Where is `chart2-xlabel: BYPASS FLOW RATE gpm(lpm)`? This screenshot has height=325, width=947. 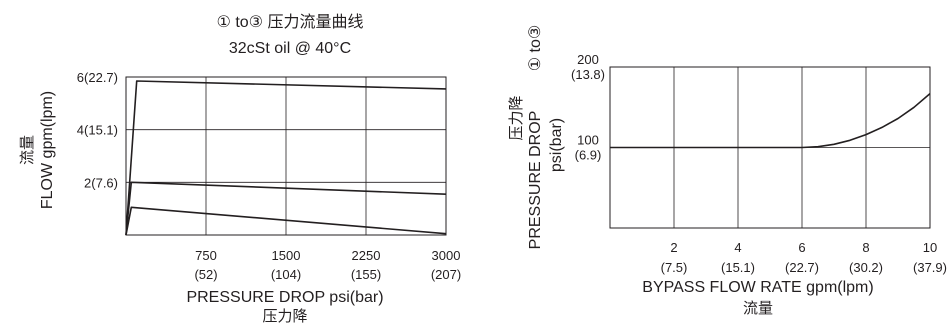
chart2-xlabel: BYPASS FLOW RATE gpm(lpm) is located at coordinates (757, 287).